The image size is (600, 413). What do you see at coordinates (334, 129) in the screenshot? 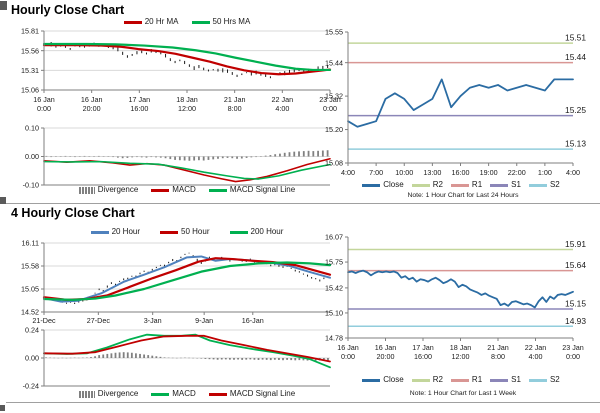
I see `svg-text: 15.20` at bounding box center [334, 129].